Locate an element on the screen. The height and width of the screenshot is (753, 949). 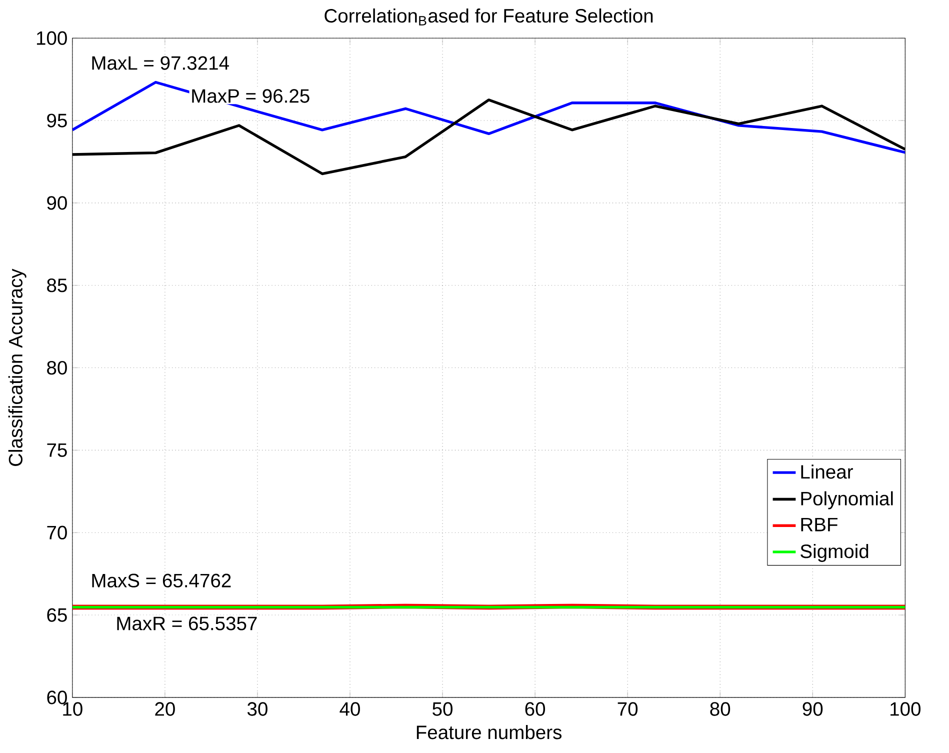
y-tick-label: 60 is located at coordinates (57, 697).